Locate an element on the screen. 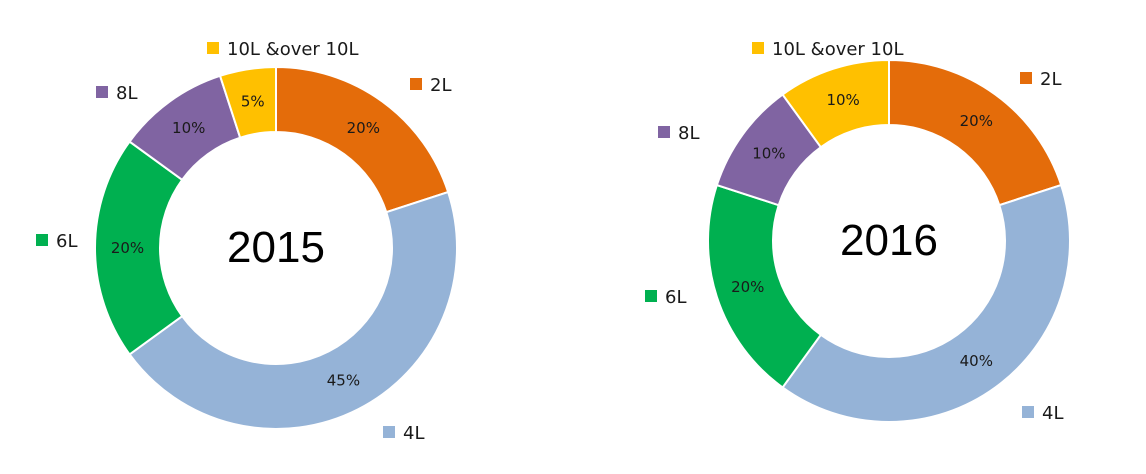 This screenshot has width=1146, height=474. chart-title: 2015 is located at coordinates (276, 247).